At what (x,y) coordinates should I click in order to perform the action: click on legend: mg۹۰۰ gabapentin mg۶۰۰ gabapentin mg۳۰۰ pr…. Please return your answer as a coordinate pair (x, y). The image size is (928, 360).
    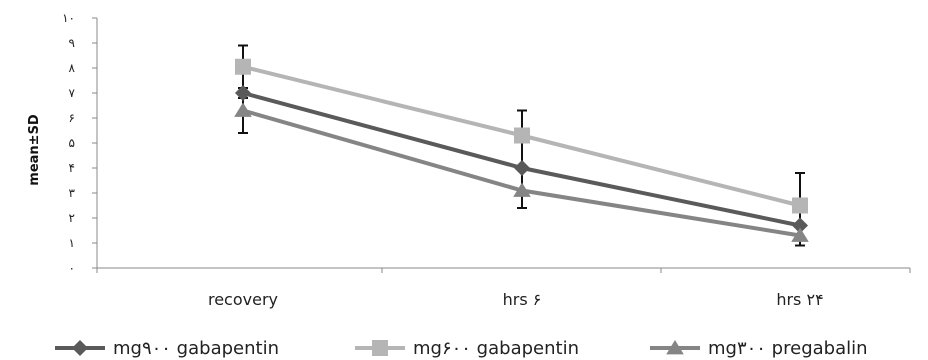
    Looking at the image, I should click on (461, 348).